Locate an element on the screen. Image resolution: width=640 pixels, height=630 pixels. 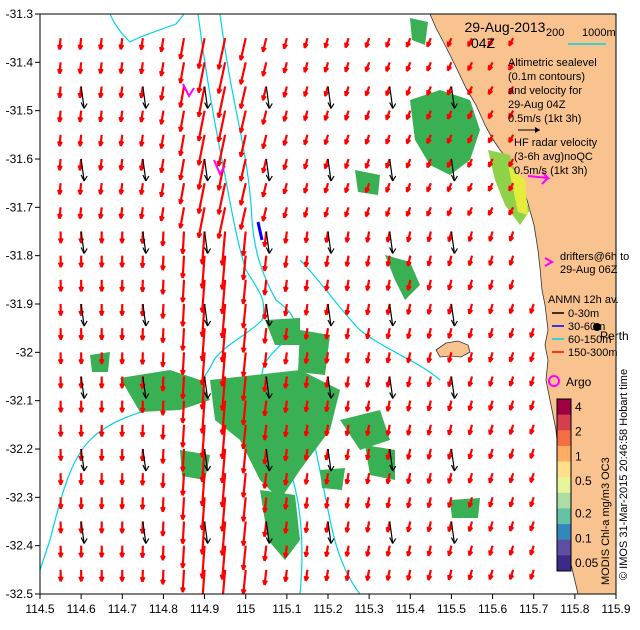
lon-tick-label: 115.6 is located at coordinates (492, 609).